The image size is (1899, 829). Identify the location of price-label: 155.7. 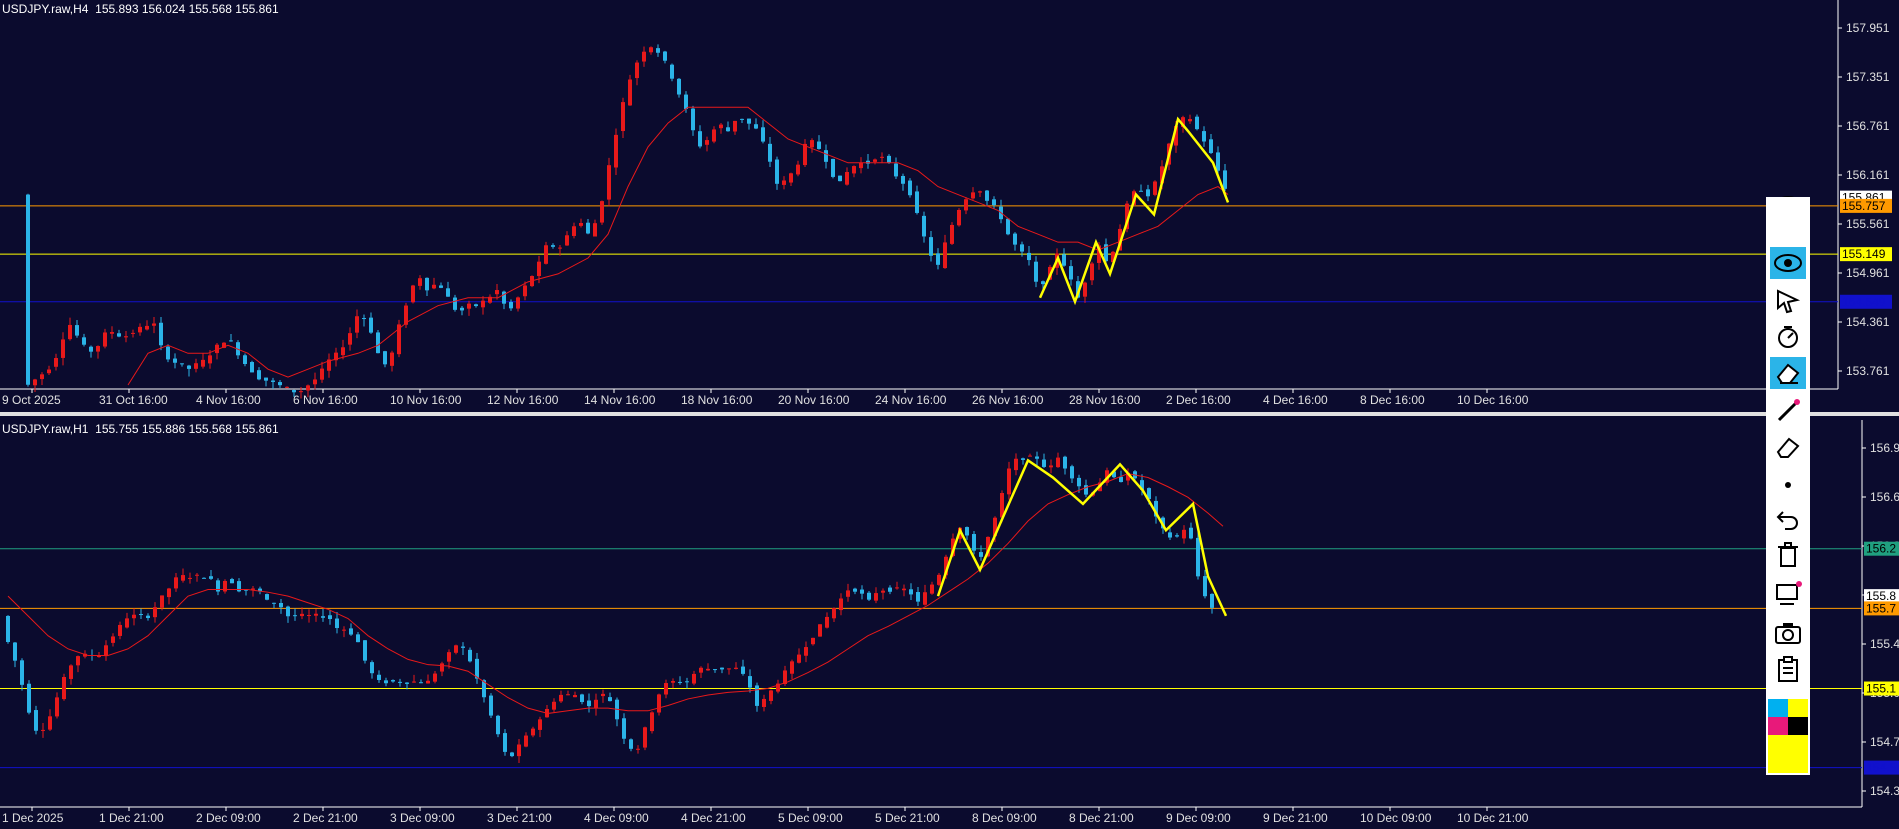
(1881, 608).